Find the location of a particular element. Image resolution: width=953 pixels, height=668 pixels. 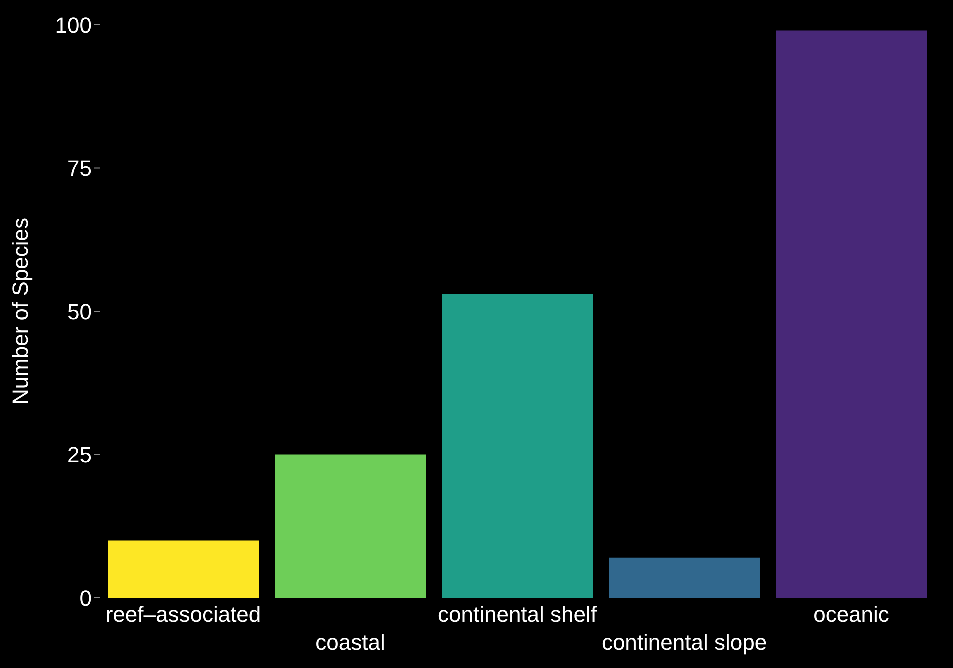

x-tick-label: oceanic is located at coordinates (852, 614).